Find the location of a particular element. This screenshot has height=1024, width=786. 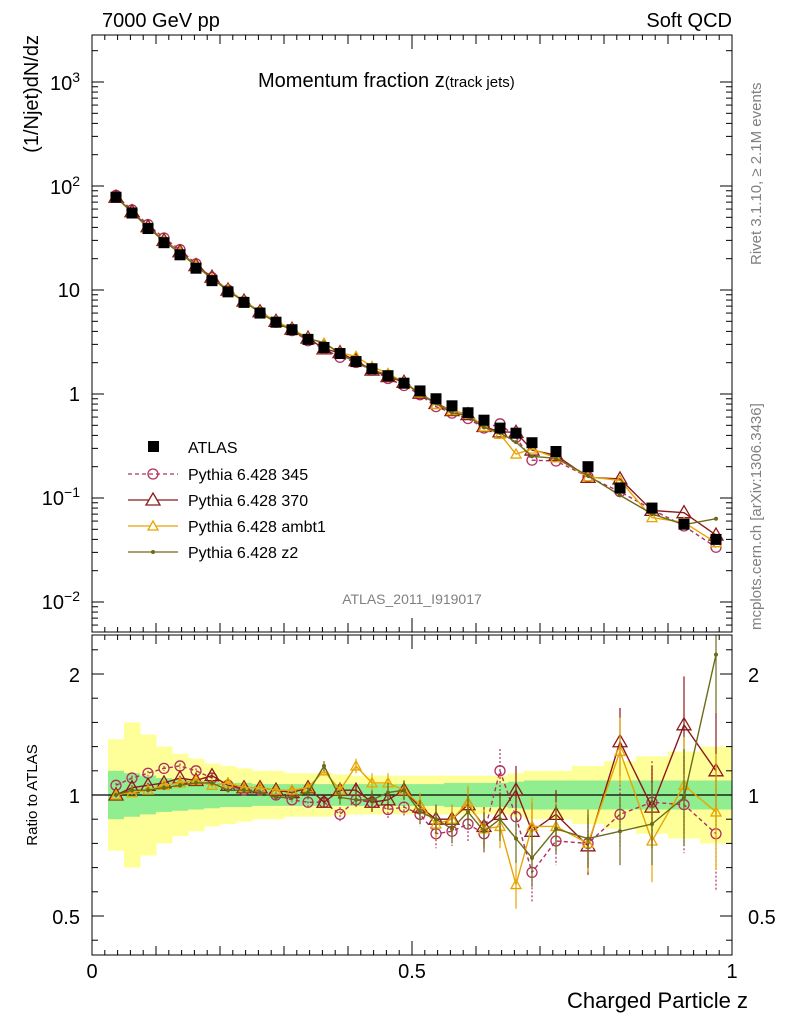

legend-label-p370: Pythia 6.428 370 is located at coordinates (248, 501).